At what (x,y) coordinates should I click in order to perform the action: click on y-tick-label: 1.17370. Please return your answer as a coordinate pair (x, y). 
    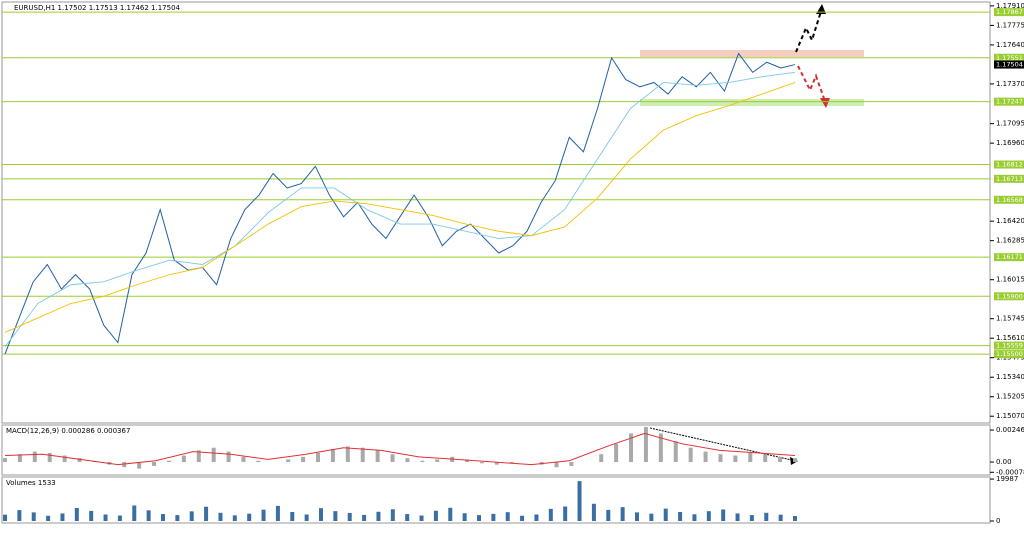
    Looking at the image, I should click on (1010, 84).